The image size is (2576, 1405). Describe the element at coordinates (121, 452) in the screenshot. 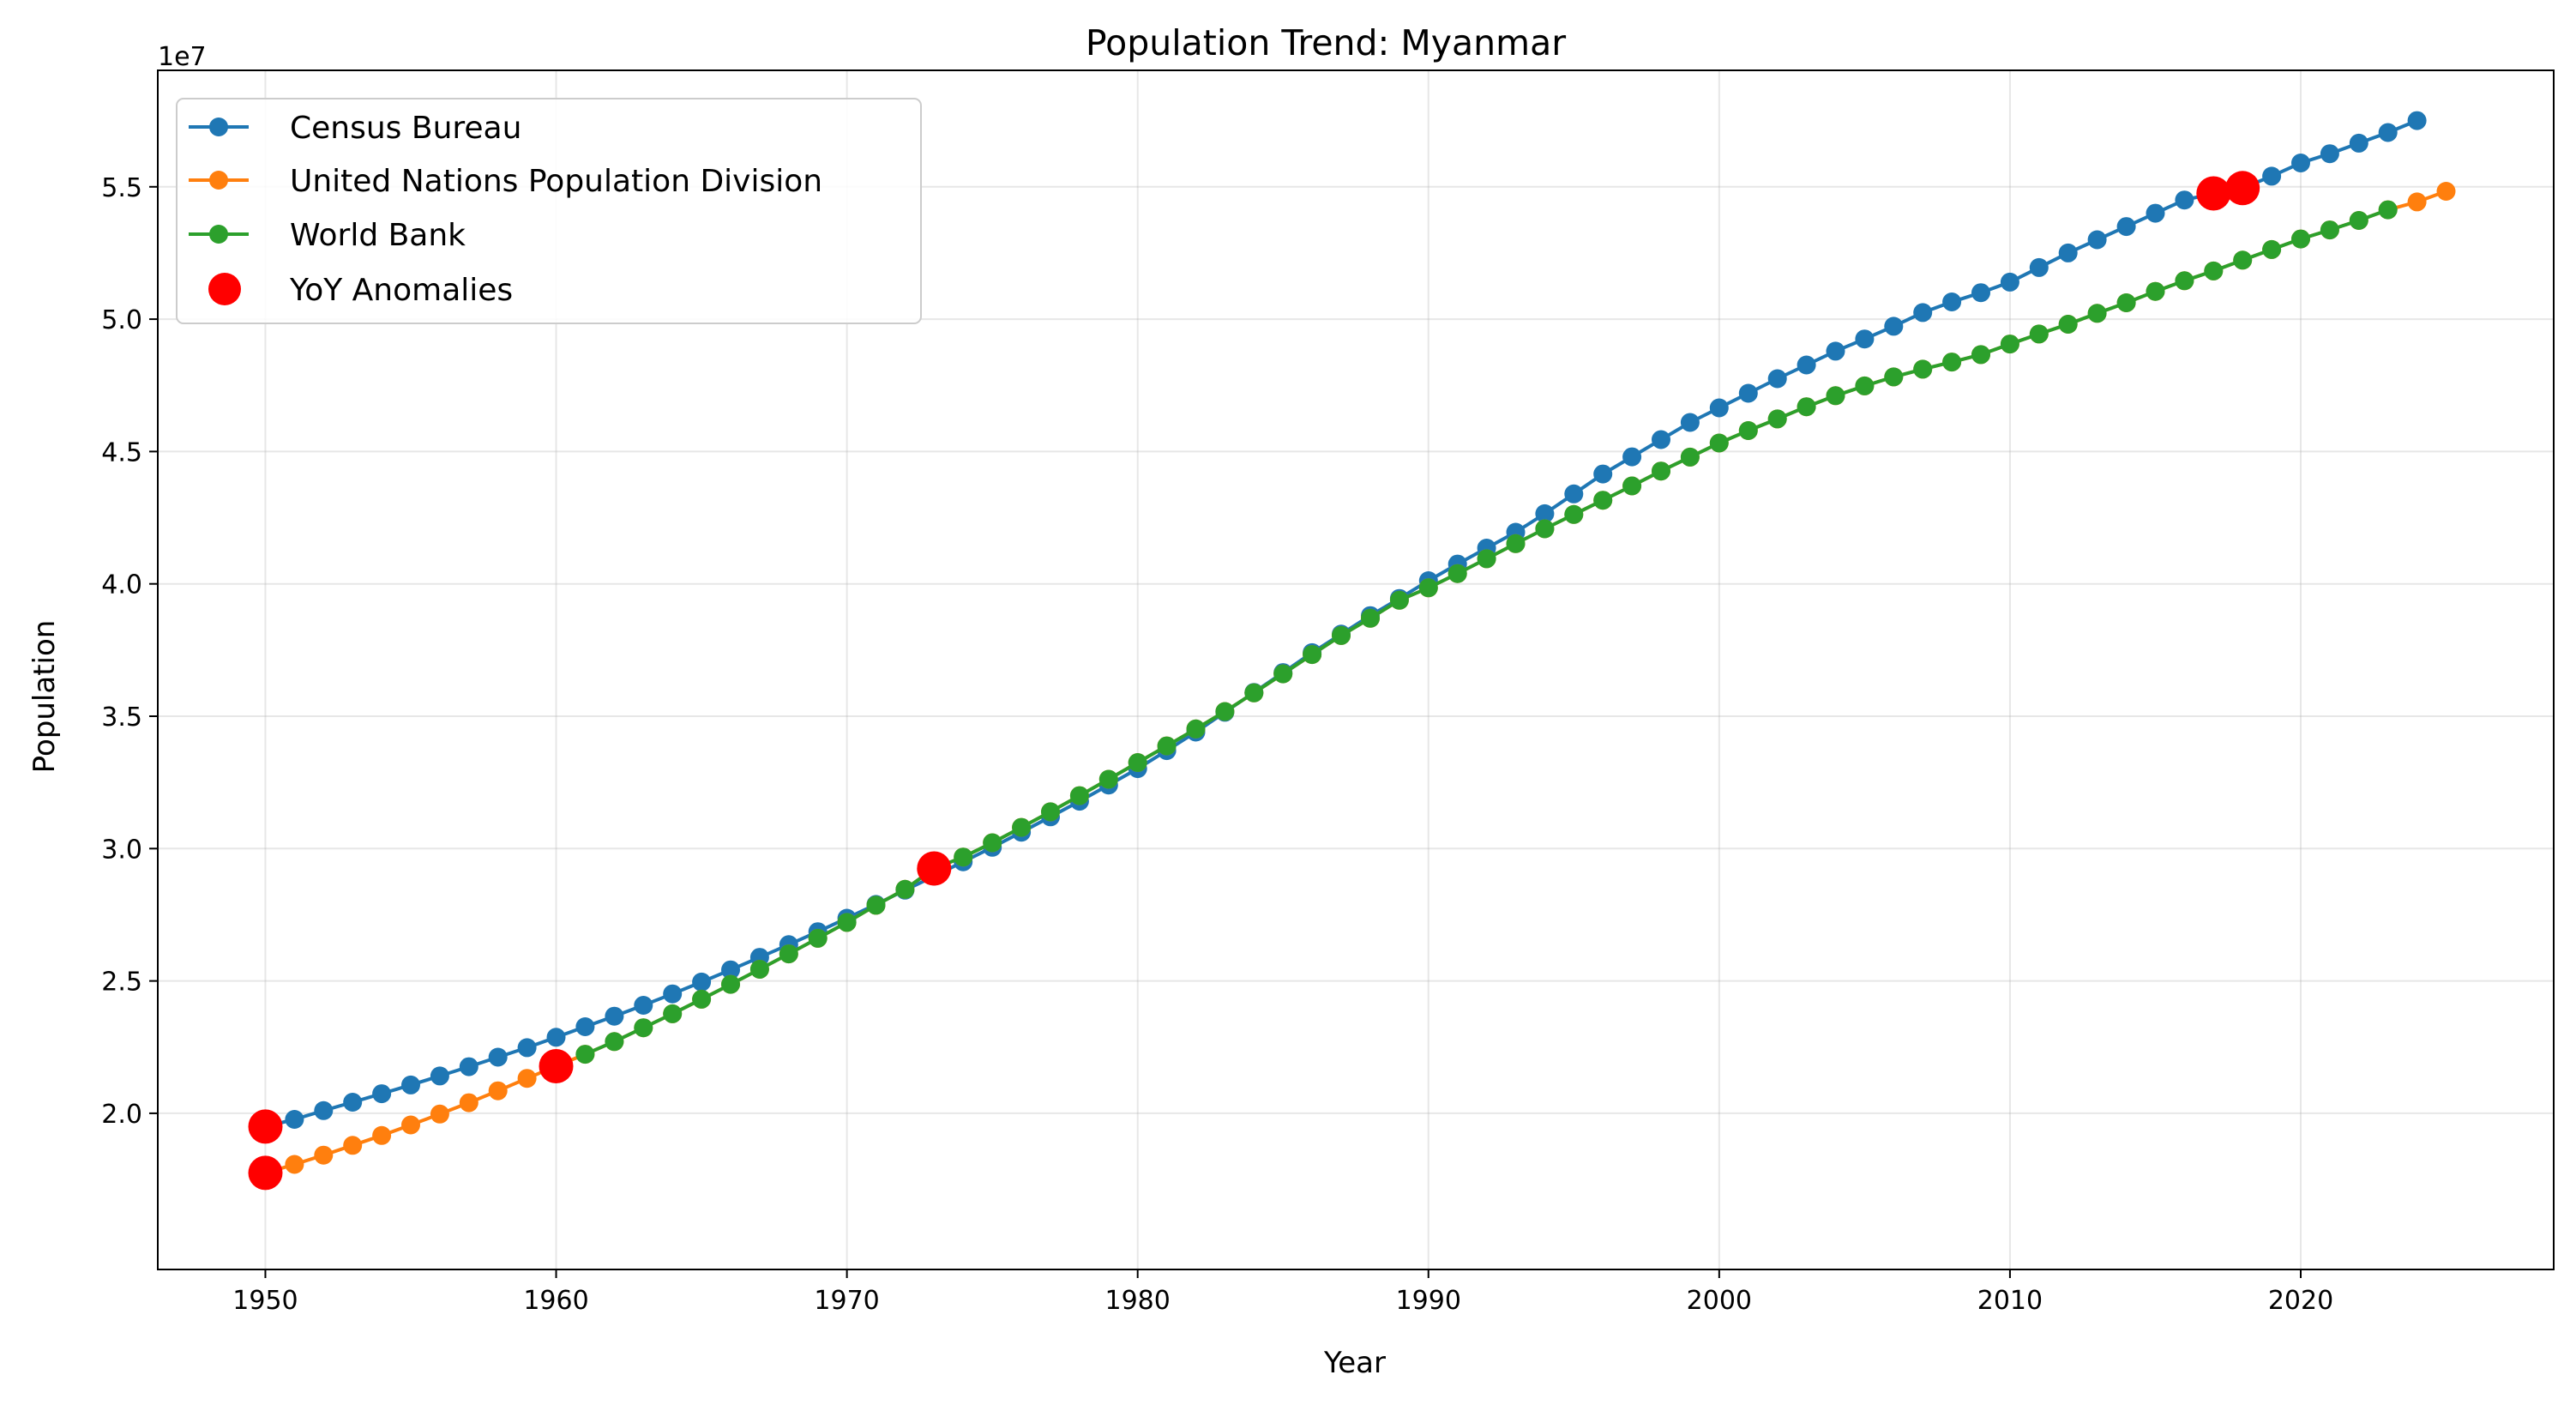

I see `y-tick-label: 4.5` at that location.